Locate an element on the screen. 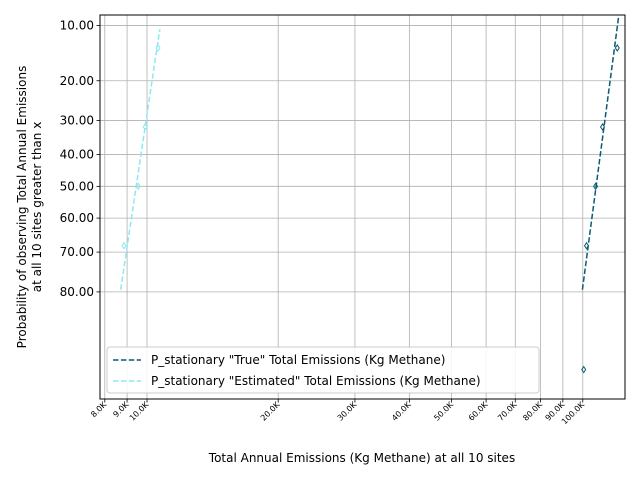 The image size is (640, 480). y-tick-label: 10.00 is located at coordinates (77, 26).